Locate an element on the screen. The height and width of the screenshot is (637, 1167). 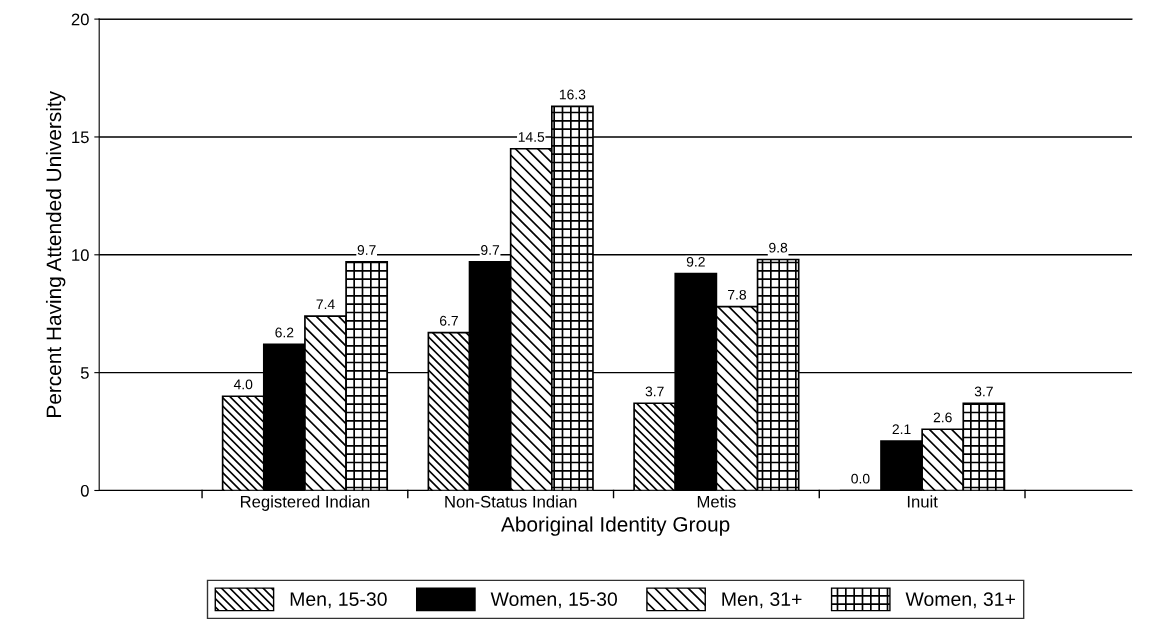
data-label: 9.2 is located at coordinates (695, 261).